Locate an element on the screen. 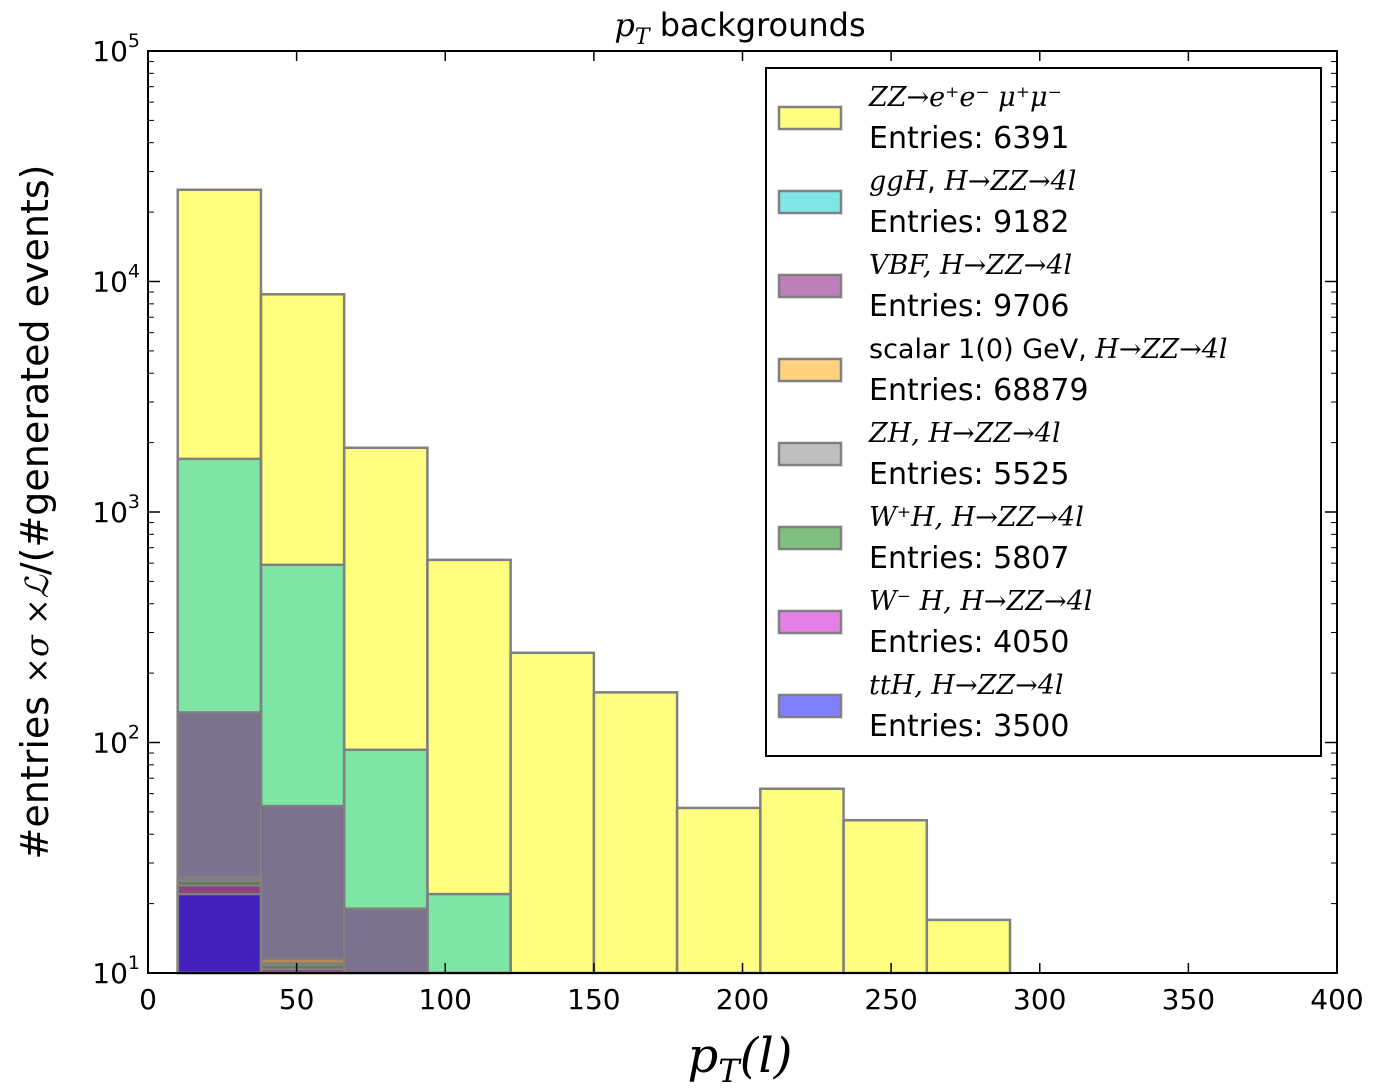 This screenshot has height=1089, width=1373. x-tick-label: 0 is located at coordinates (148, 999).